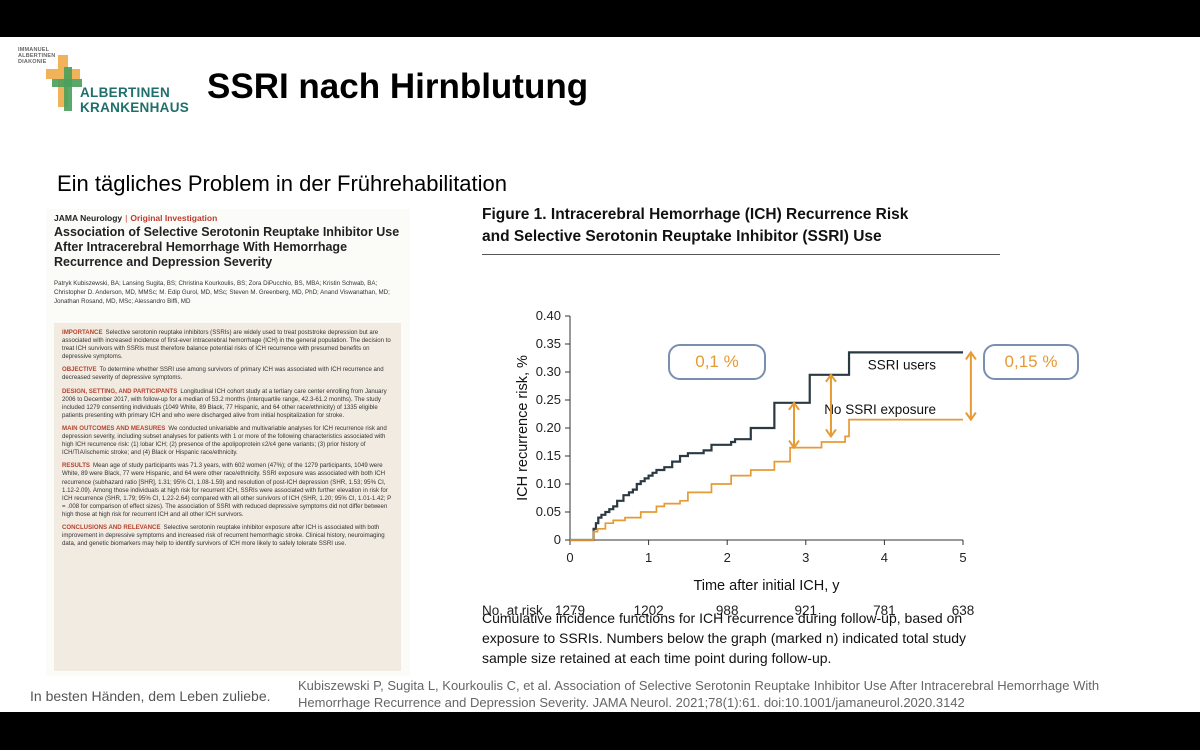  Describe the element at coordinates (82, 332) in the screenshot. I see `abstract-heading: IMPORTANCE` at that location.